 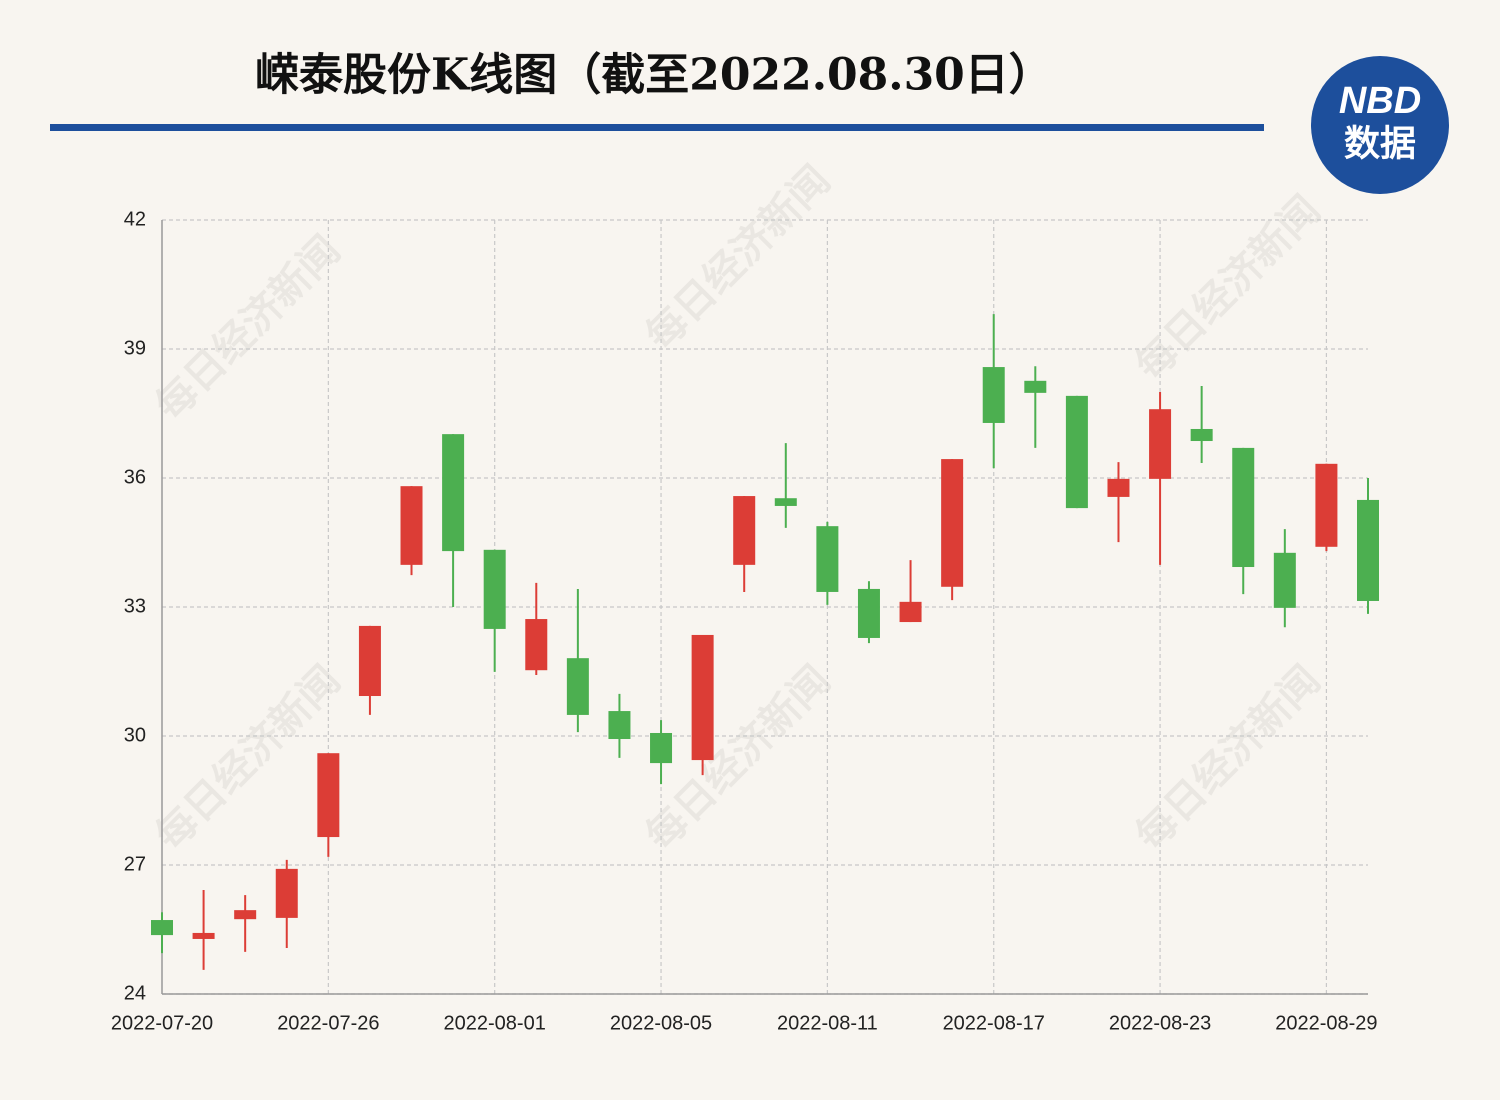 What do you see at coordinates (135, 477) in the screenshot?
I see `y-tick-label: 36` at bounding box center [135, 477].